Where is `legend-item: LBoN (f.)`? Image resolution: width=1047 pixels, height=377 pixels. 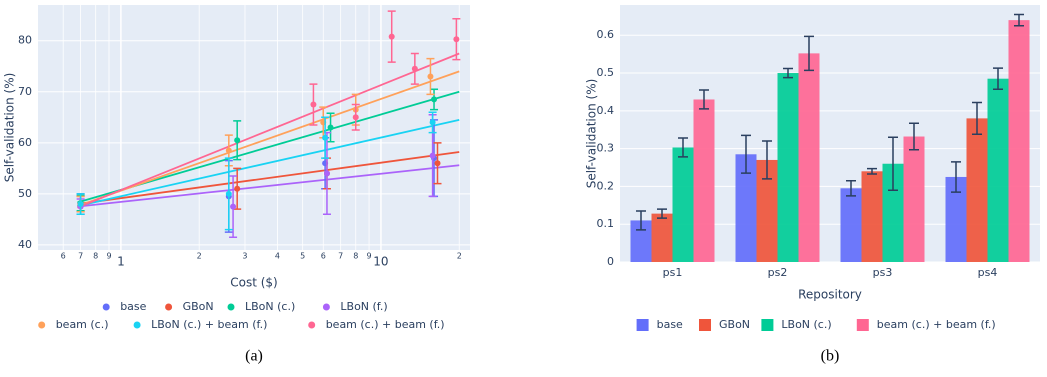
legend-item: LBoN (f.) is located at coordinates (355, 306).